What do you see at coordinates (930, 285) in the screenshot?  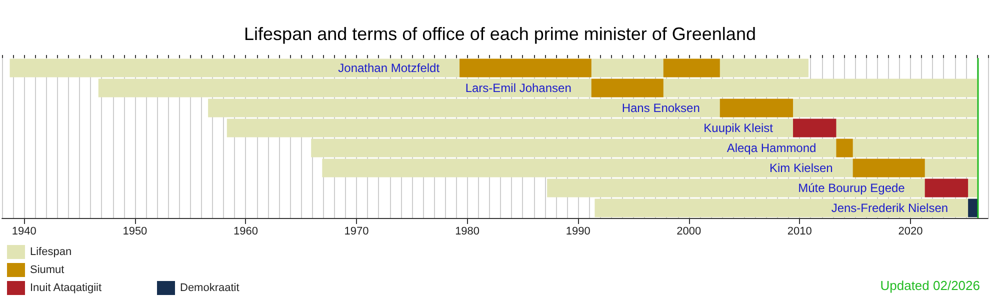 I see `text: Updated 02/2026` at bounding box center [930, 285].